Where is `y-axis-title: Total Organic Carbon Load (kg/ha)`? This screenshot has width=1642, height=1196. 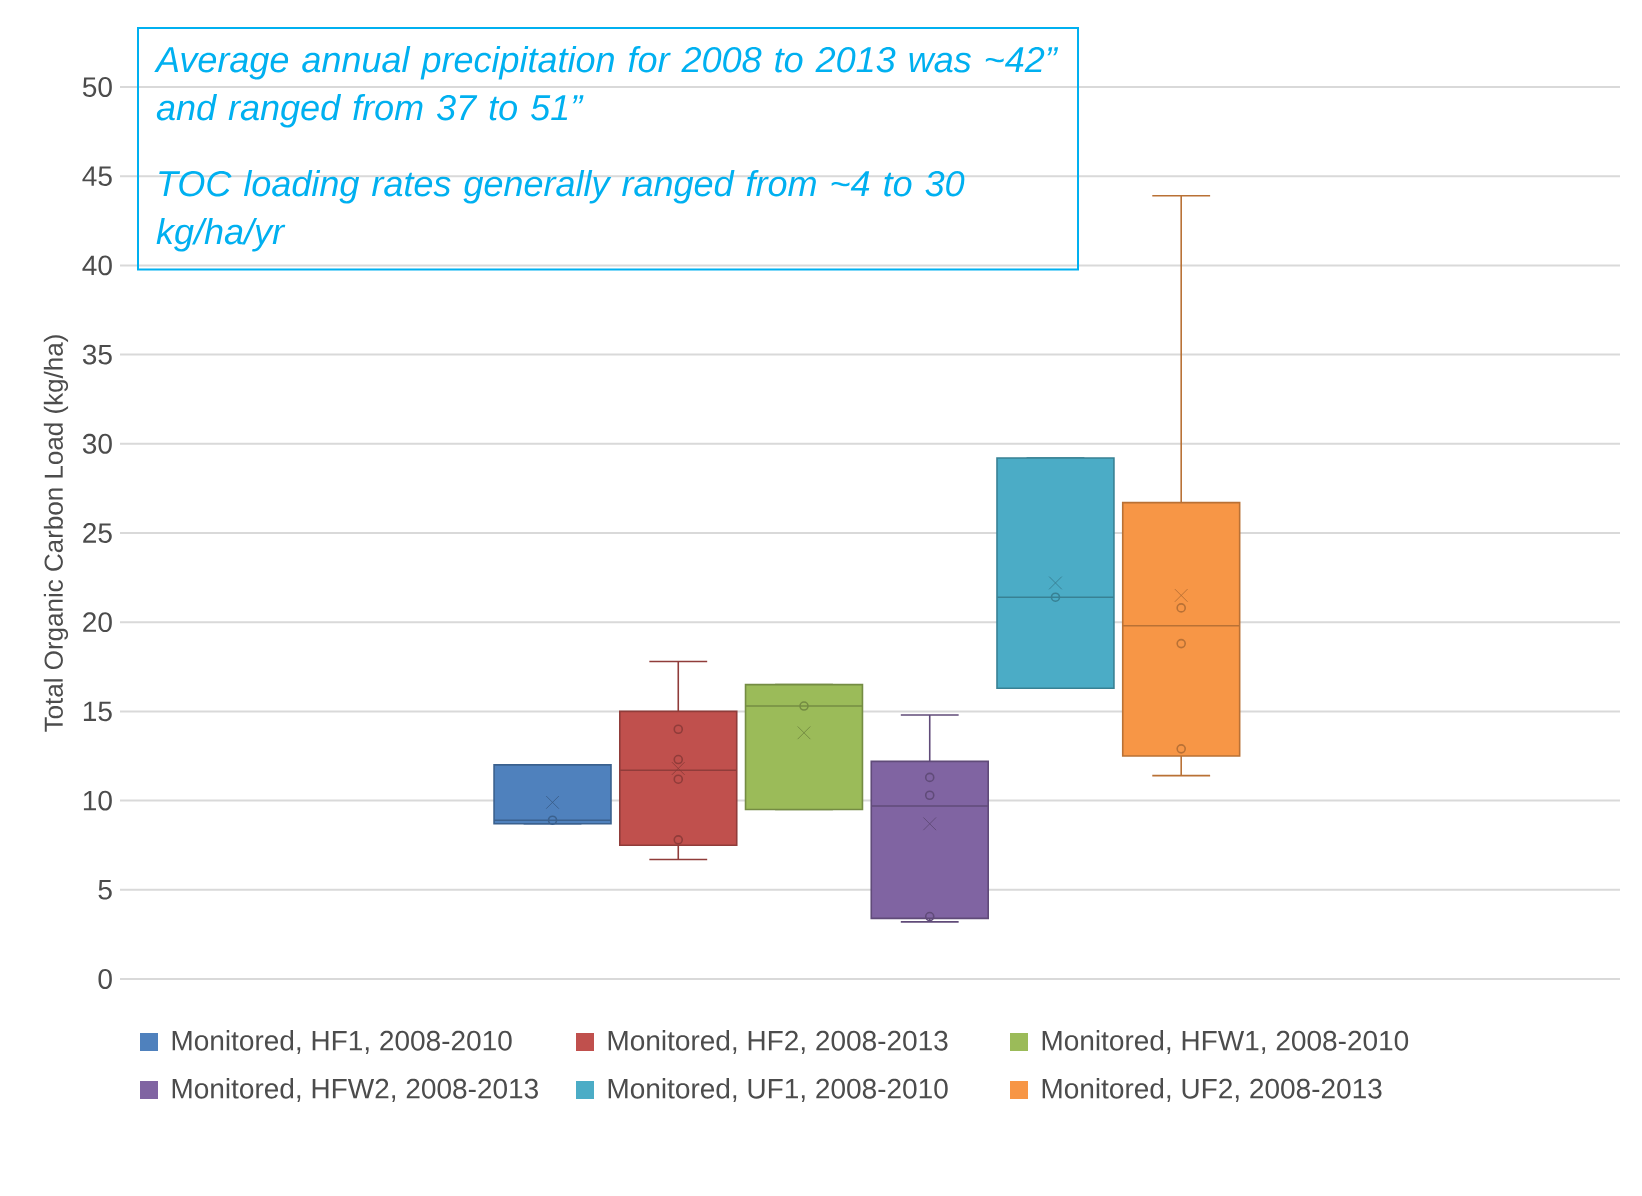 y-axis-title: Total Organic Carbon Load (kg/ha) is located at coordinates (56, 533).